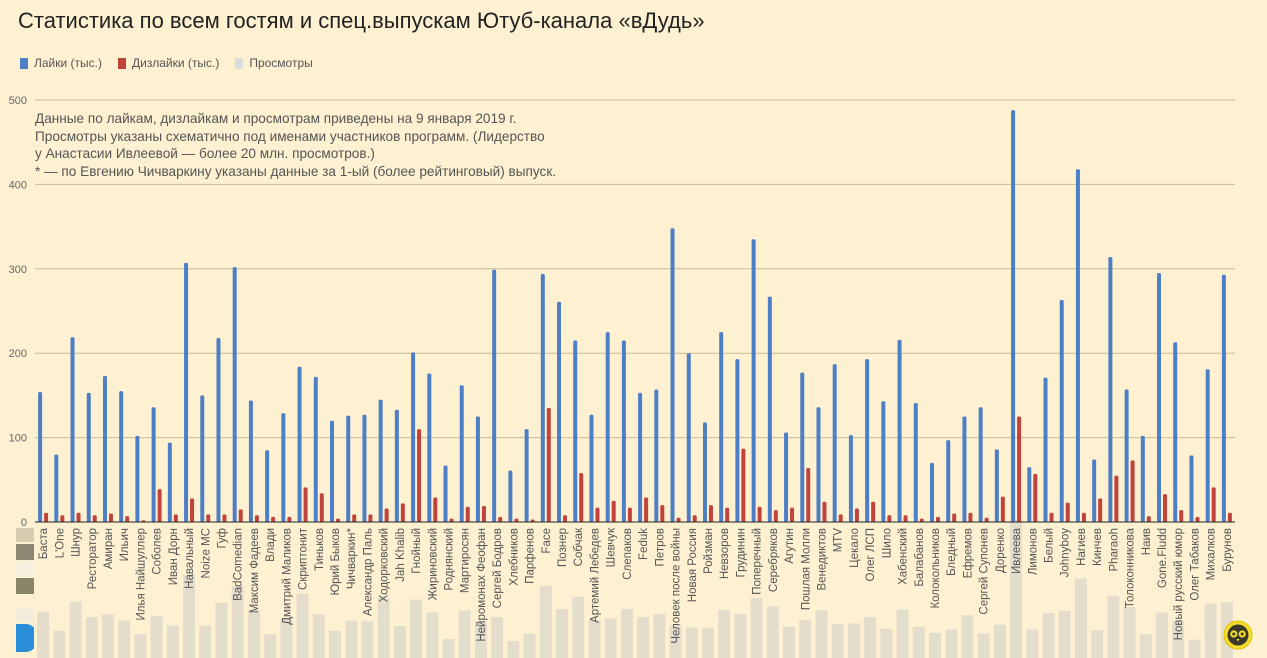  I want to click on legend-item-views: Просмотры, so click(274, 63).